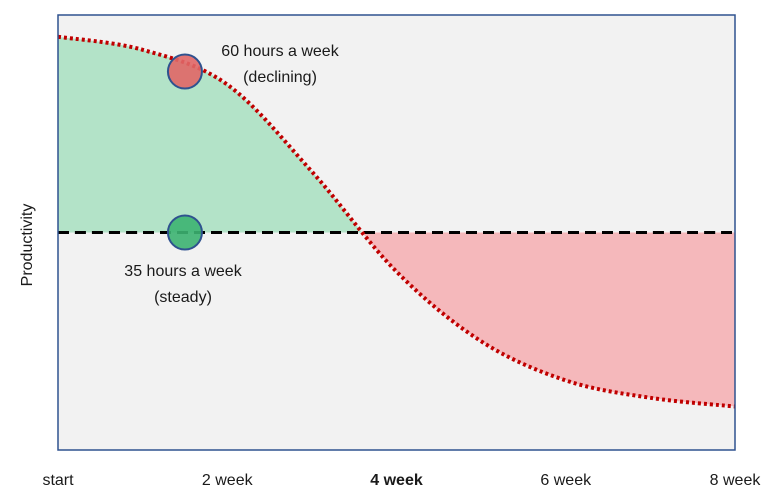 The image size is (768, 497). Describe the element at coordinates (280, 77) in the screenshot. I see `annotation: (declining)` at that location.